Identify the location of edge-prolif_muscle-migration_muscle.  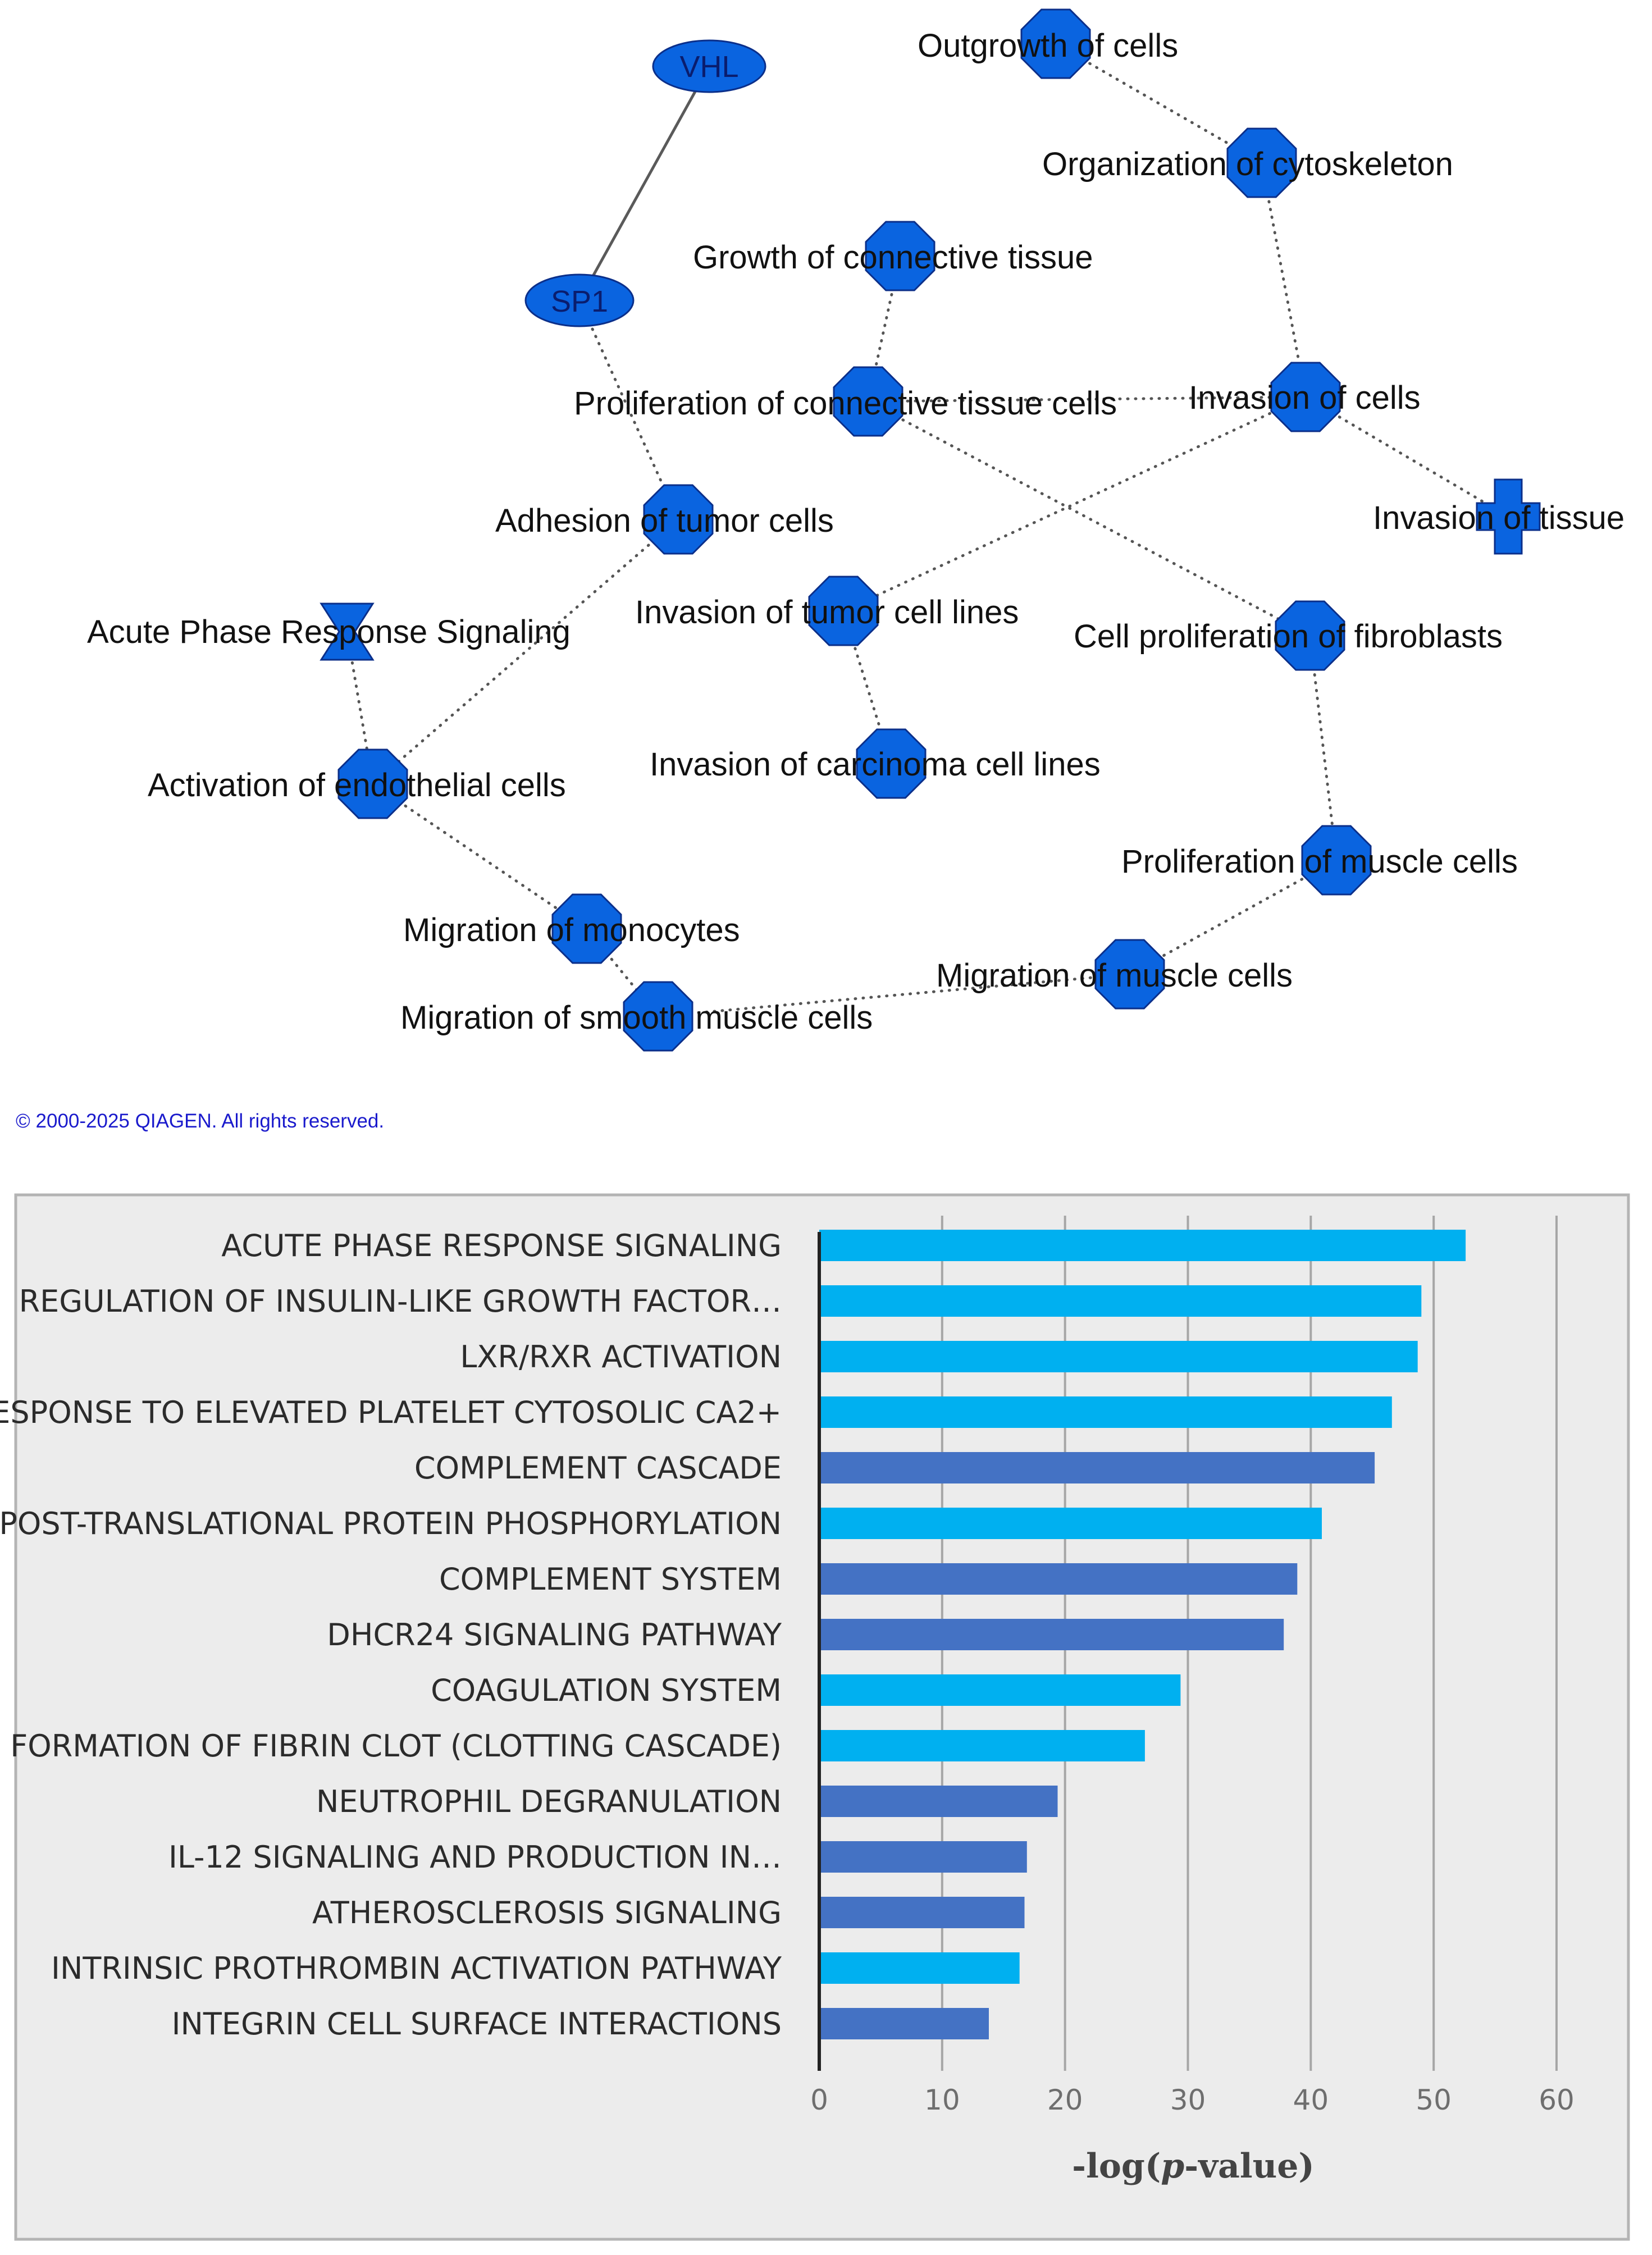
(1233, 917).